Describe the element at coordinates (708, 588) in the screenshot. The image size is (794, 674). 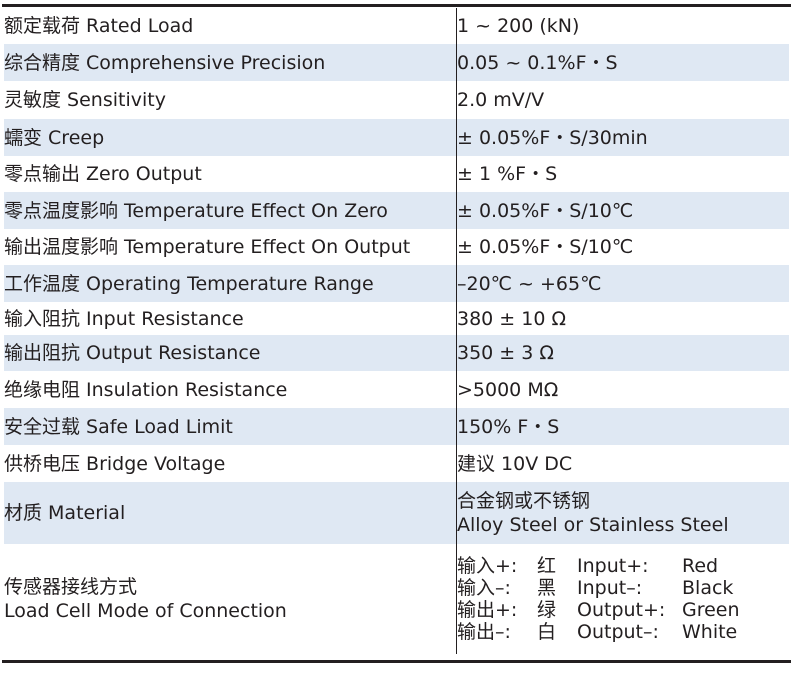
I see `wire-color-en: Black` at that location.